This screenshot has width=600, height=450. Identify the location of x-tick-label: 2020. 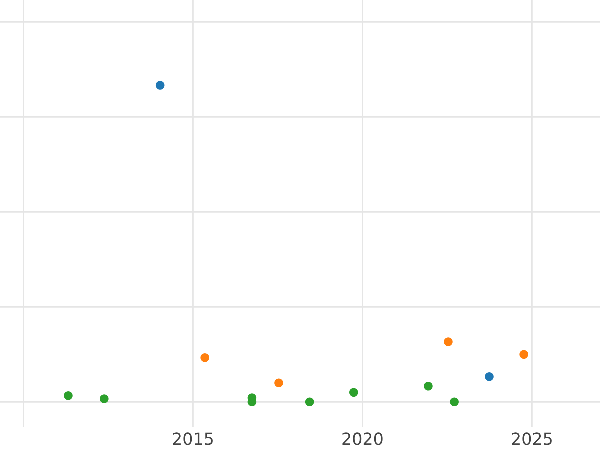
(362, 439).